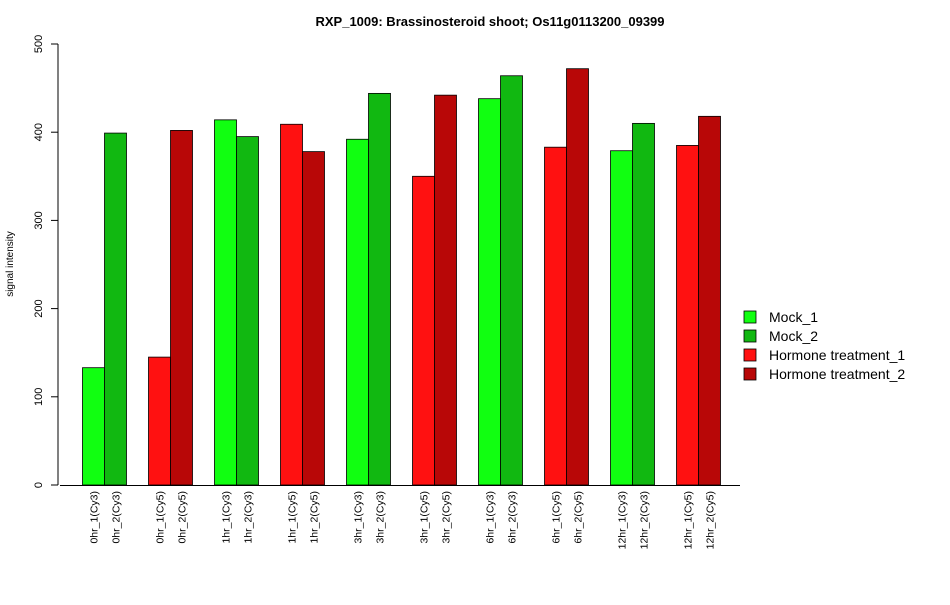 This screenshot has width=950, height=605. What do you see at coordinates (39, 44) in the screenshot?
I see `y-tick-label: 500` at bounding box center [39, 44].